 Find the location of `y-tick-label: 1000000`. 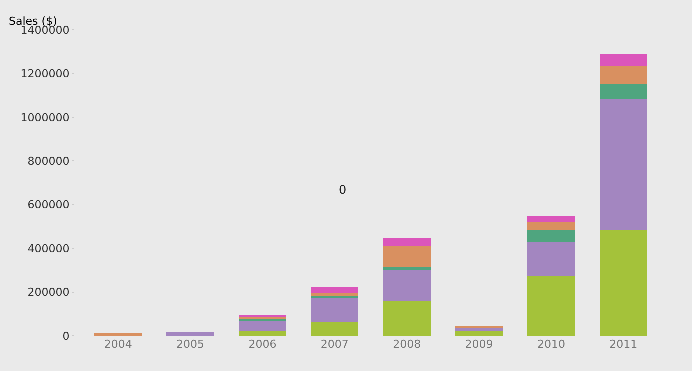

y-tick-label: 1000000 is located at coordinates (45, 117).